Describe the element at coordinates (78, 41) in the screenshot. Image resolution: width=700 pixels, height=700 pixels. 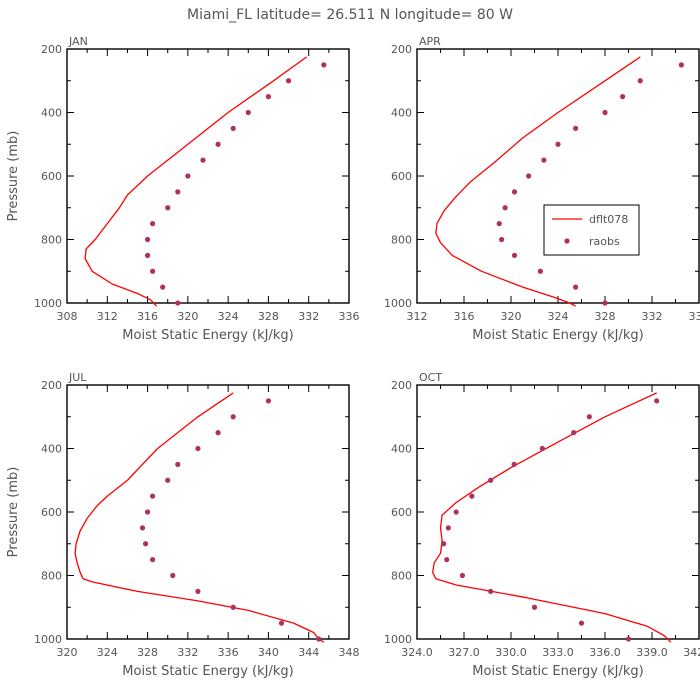
I see `panel-title: JAN` at that location.